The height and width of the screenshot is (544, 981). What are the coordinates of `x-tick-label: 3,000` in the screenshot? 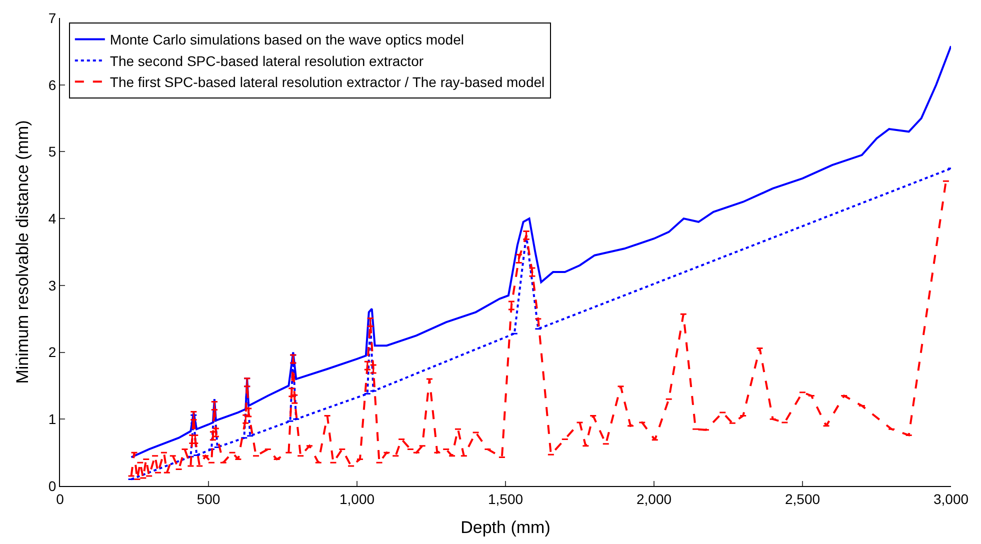 It's located at (951, 498).